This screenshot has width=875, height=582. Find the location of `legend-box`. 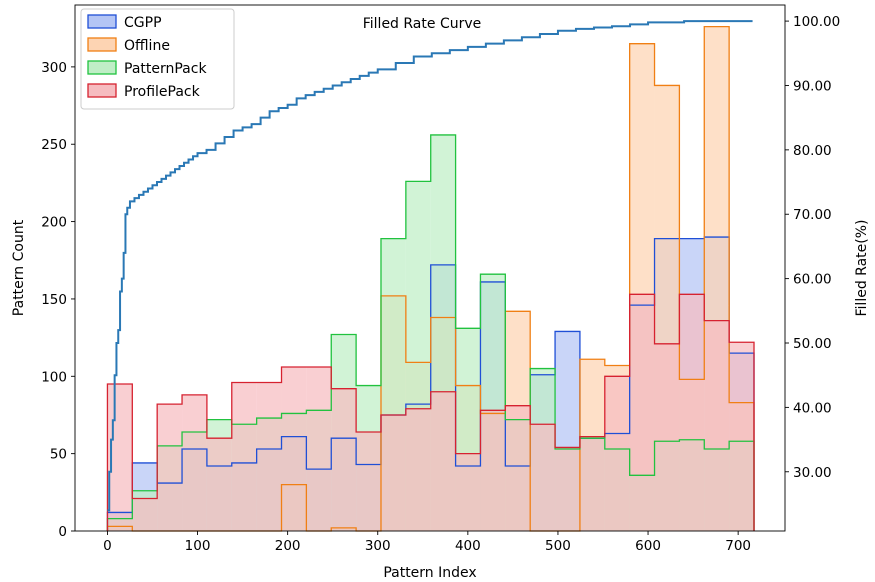

legend-box is located at coordinates (157, 59).